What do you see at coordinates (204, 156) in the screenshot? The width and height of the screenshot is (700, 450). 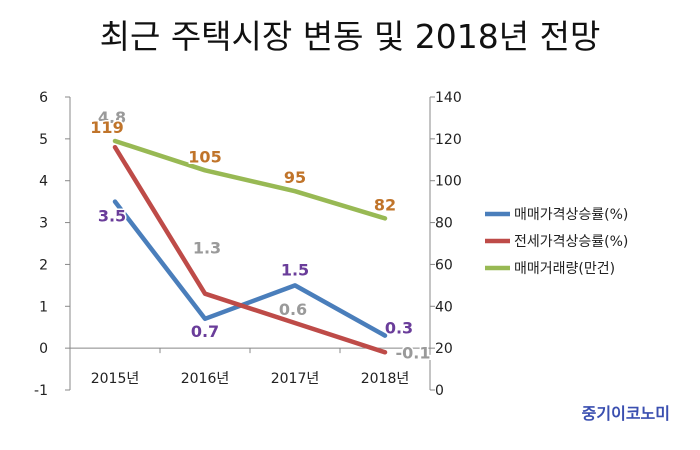 I see `data-label: 105` at bounding box center [204, 156].